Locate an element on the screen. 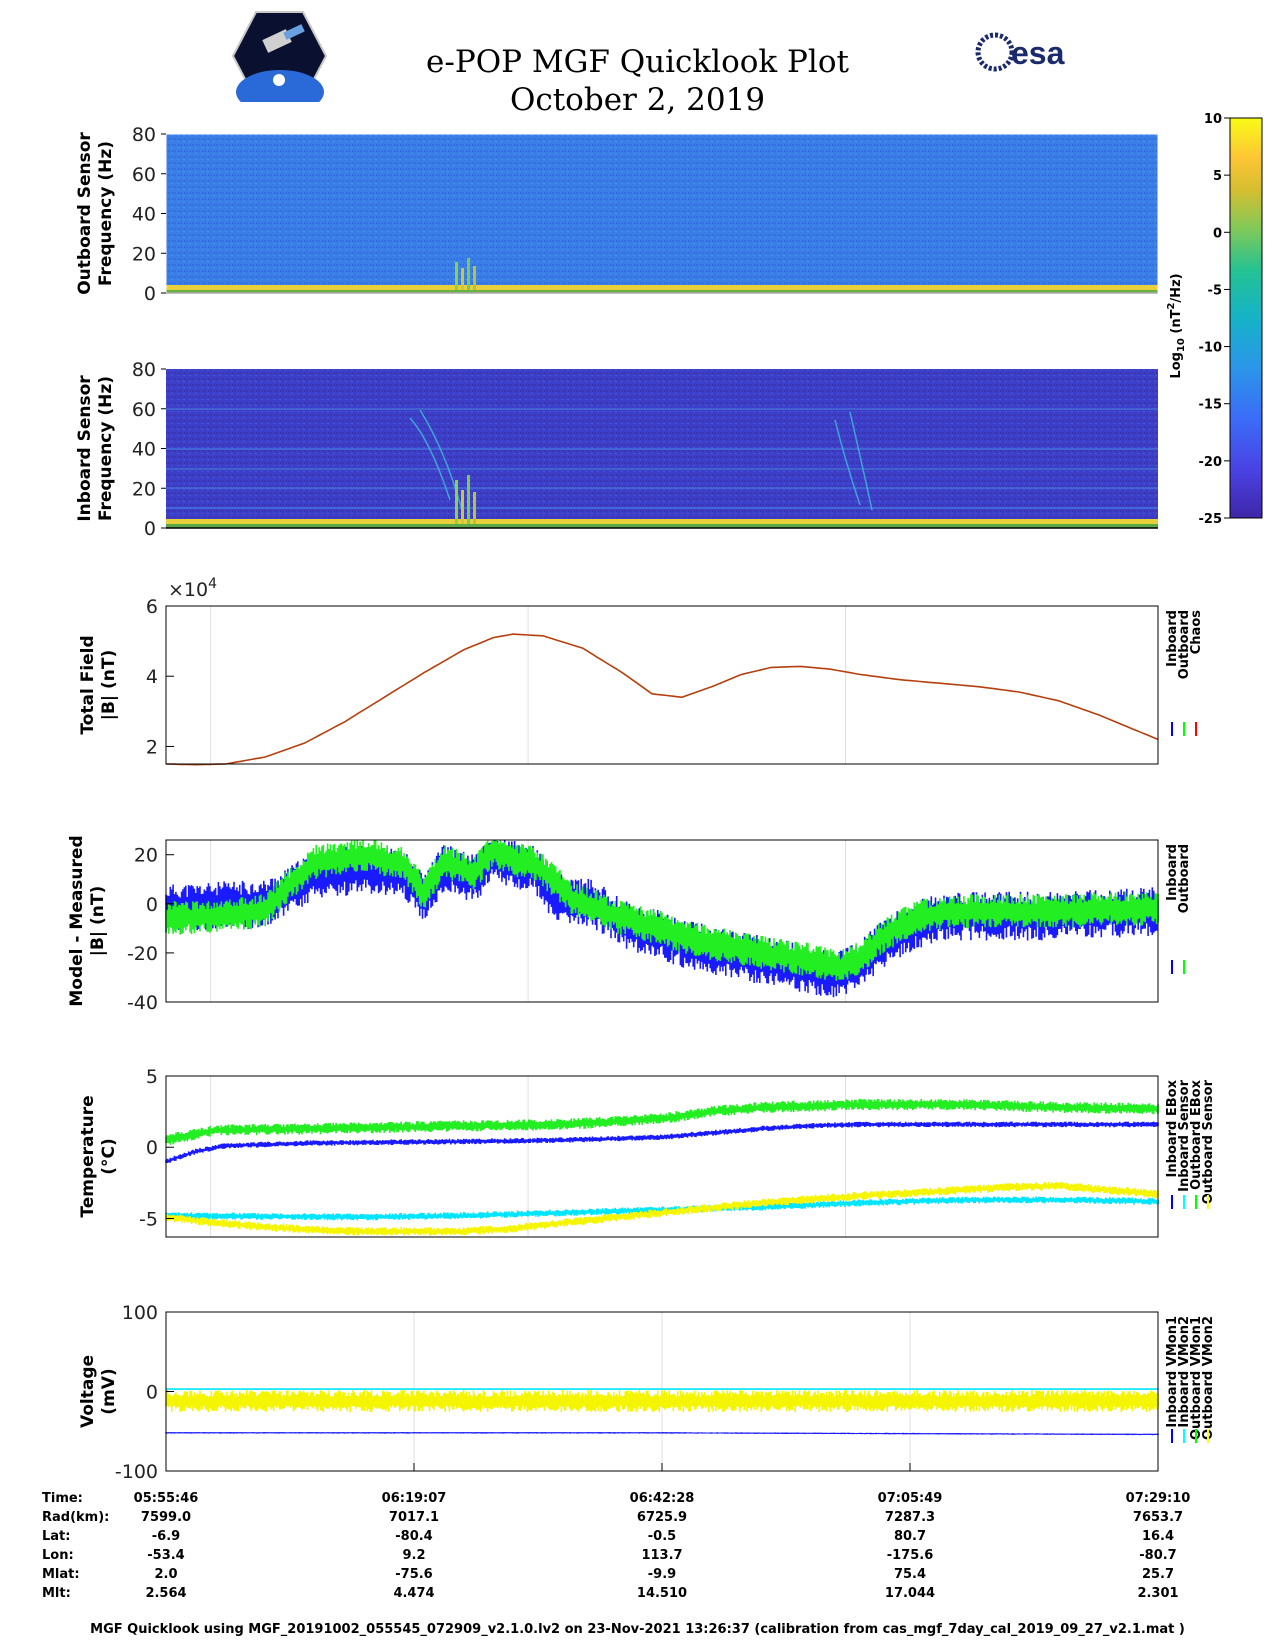  outboard-series is located at coordinates (662, 910).